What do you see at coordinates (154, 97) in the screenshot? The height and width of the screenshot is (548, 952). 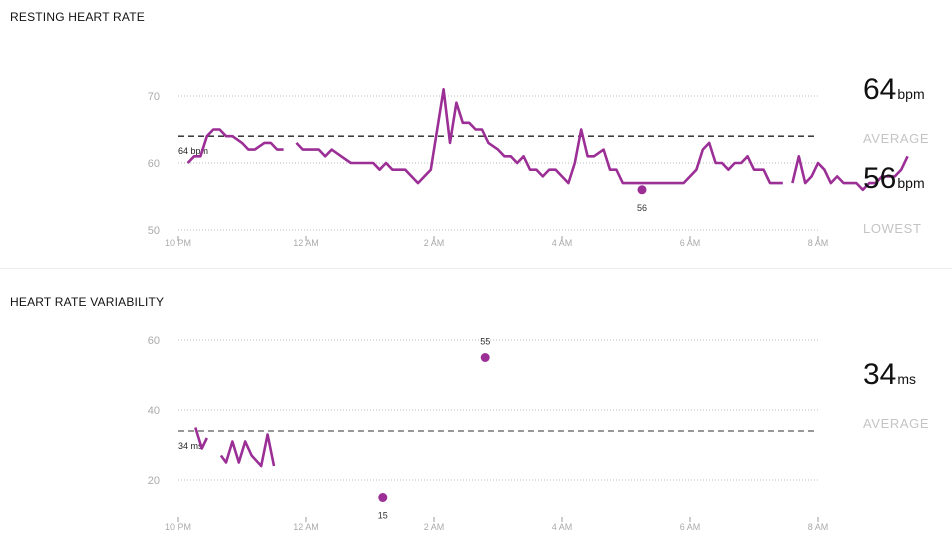 I see `y-tick-label: 70` at bounding box center [154, 97].